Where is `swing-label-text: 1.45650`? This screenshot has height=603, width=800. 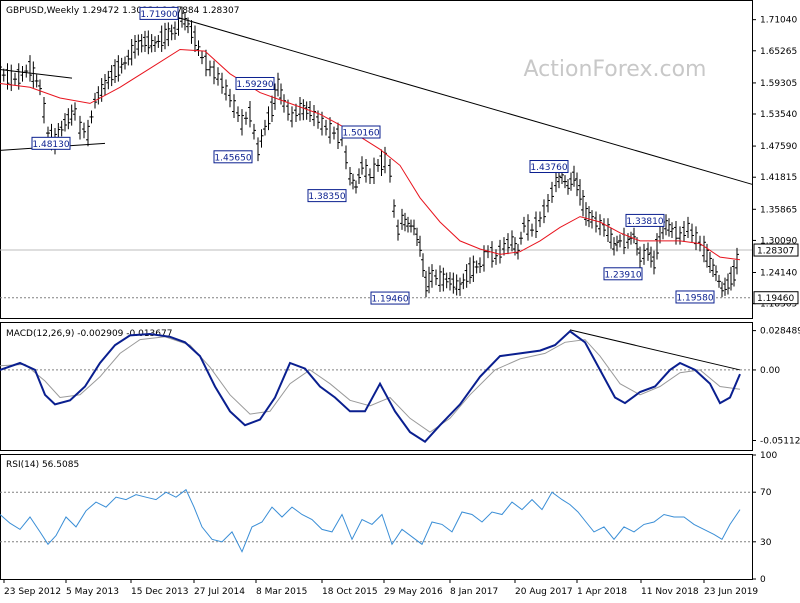
swing-label-text: 1.45650 is located at coordinates (232, 158).